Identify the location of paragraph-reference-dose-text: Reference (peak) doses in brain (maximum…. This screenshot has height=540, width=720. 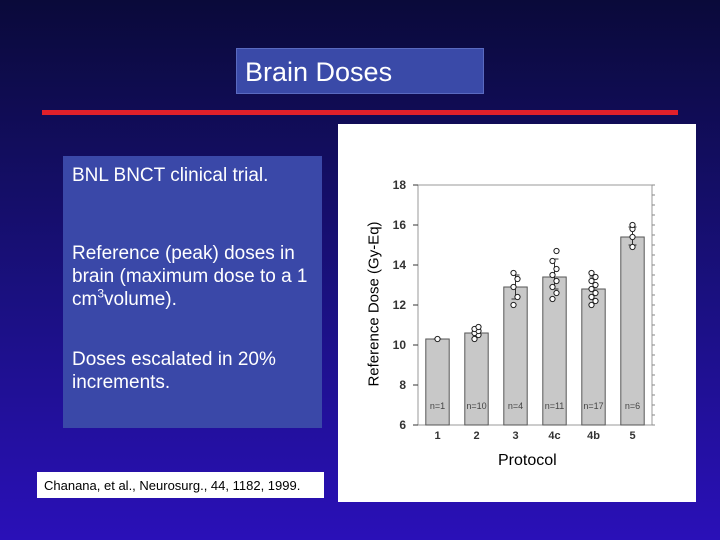
(190, 276).